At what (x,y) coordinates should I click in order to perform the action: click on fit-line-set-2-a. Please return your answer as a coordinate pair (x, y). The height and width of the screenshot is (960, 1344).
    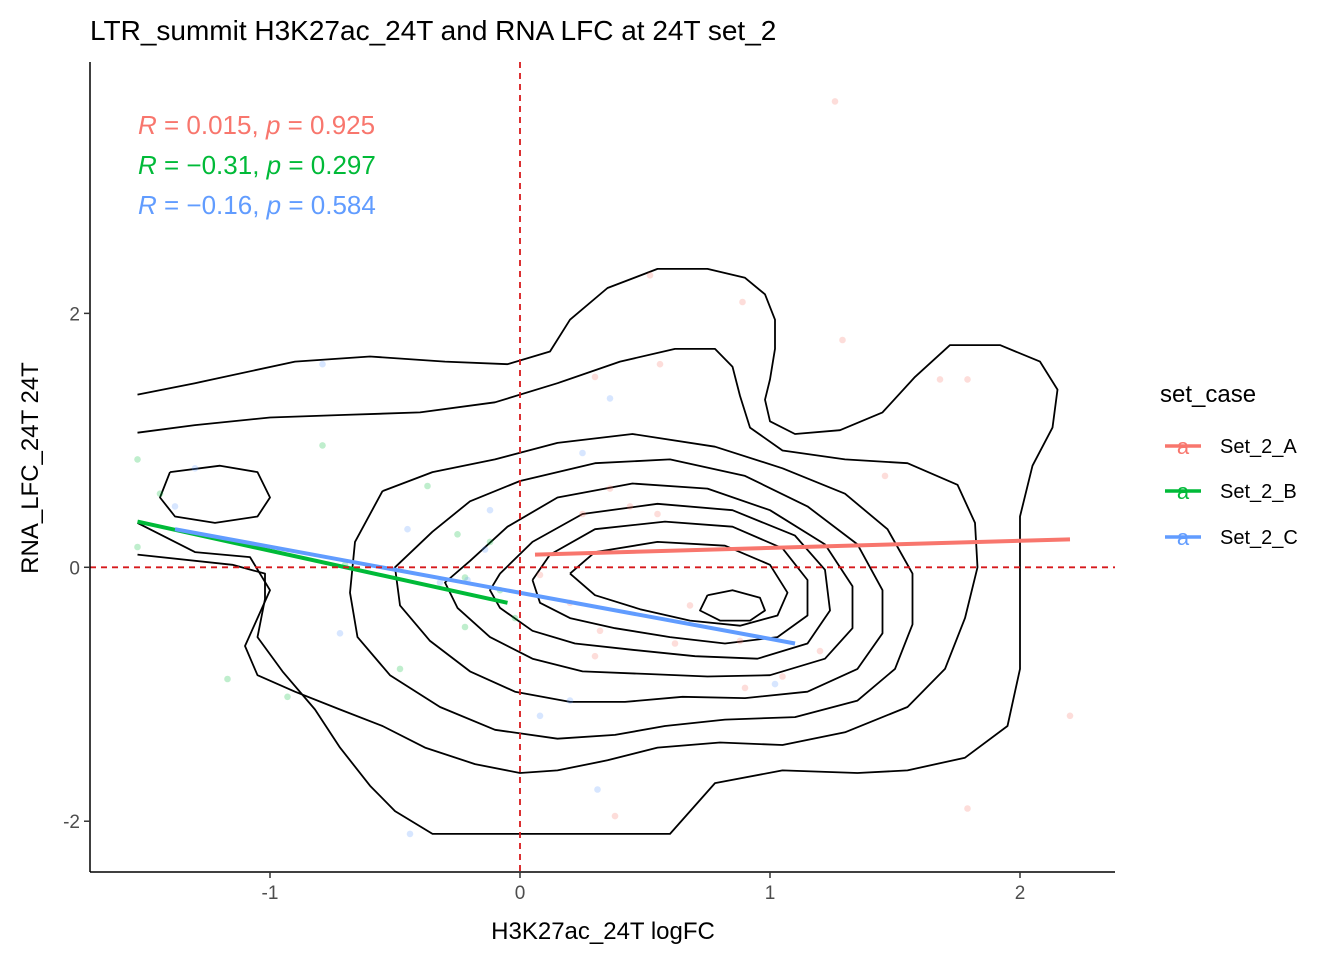
    Looking at the image, I should click on (802, 547).